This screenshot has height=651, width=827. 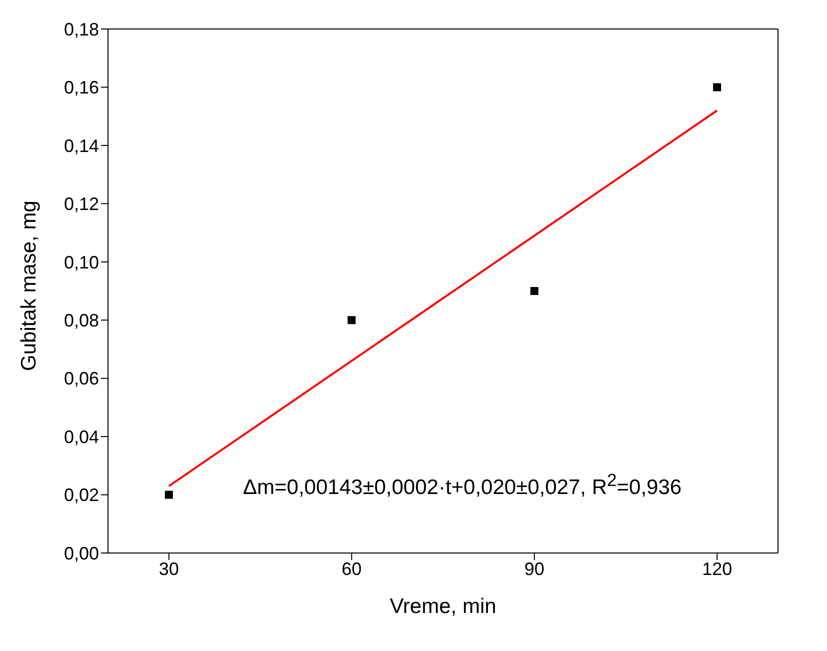 What do you see at coordinates (81, 495) in the screenshot?
I see `y-tick-label: 0,02` at bounding box center [81, 495].